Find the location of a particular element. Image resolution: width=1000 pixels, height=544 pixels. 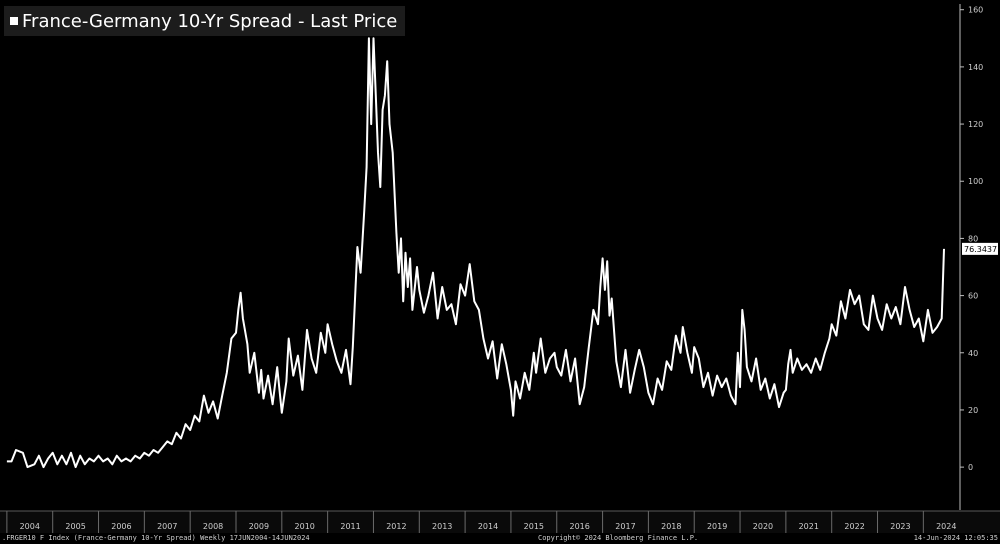

y-tick-label: 20 is located at coordinates (973, 410).